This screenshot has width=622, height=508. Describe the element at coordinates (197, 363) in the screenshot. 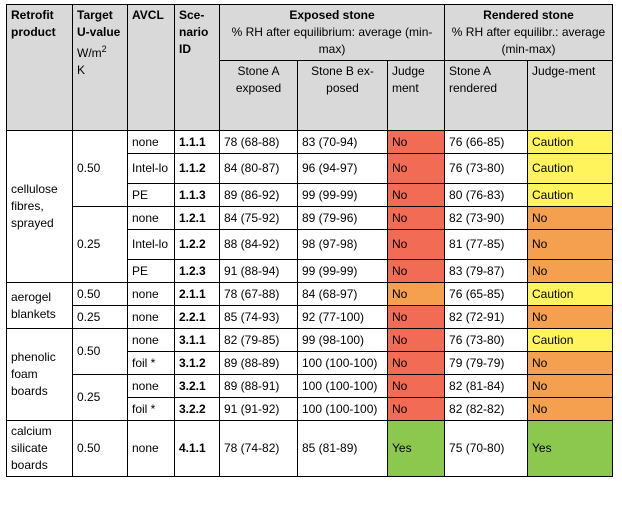

I see `scenario-id-cell: 3.1.2` at that location.